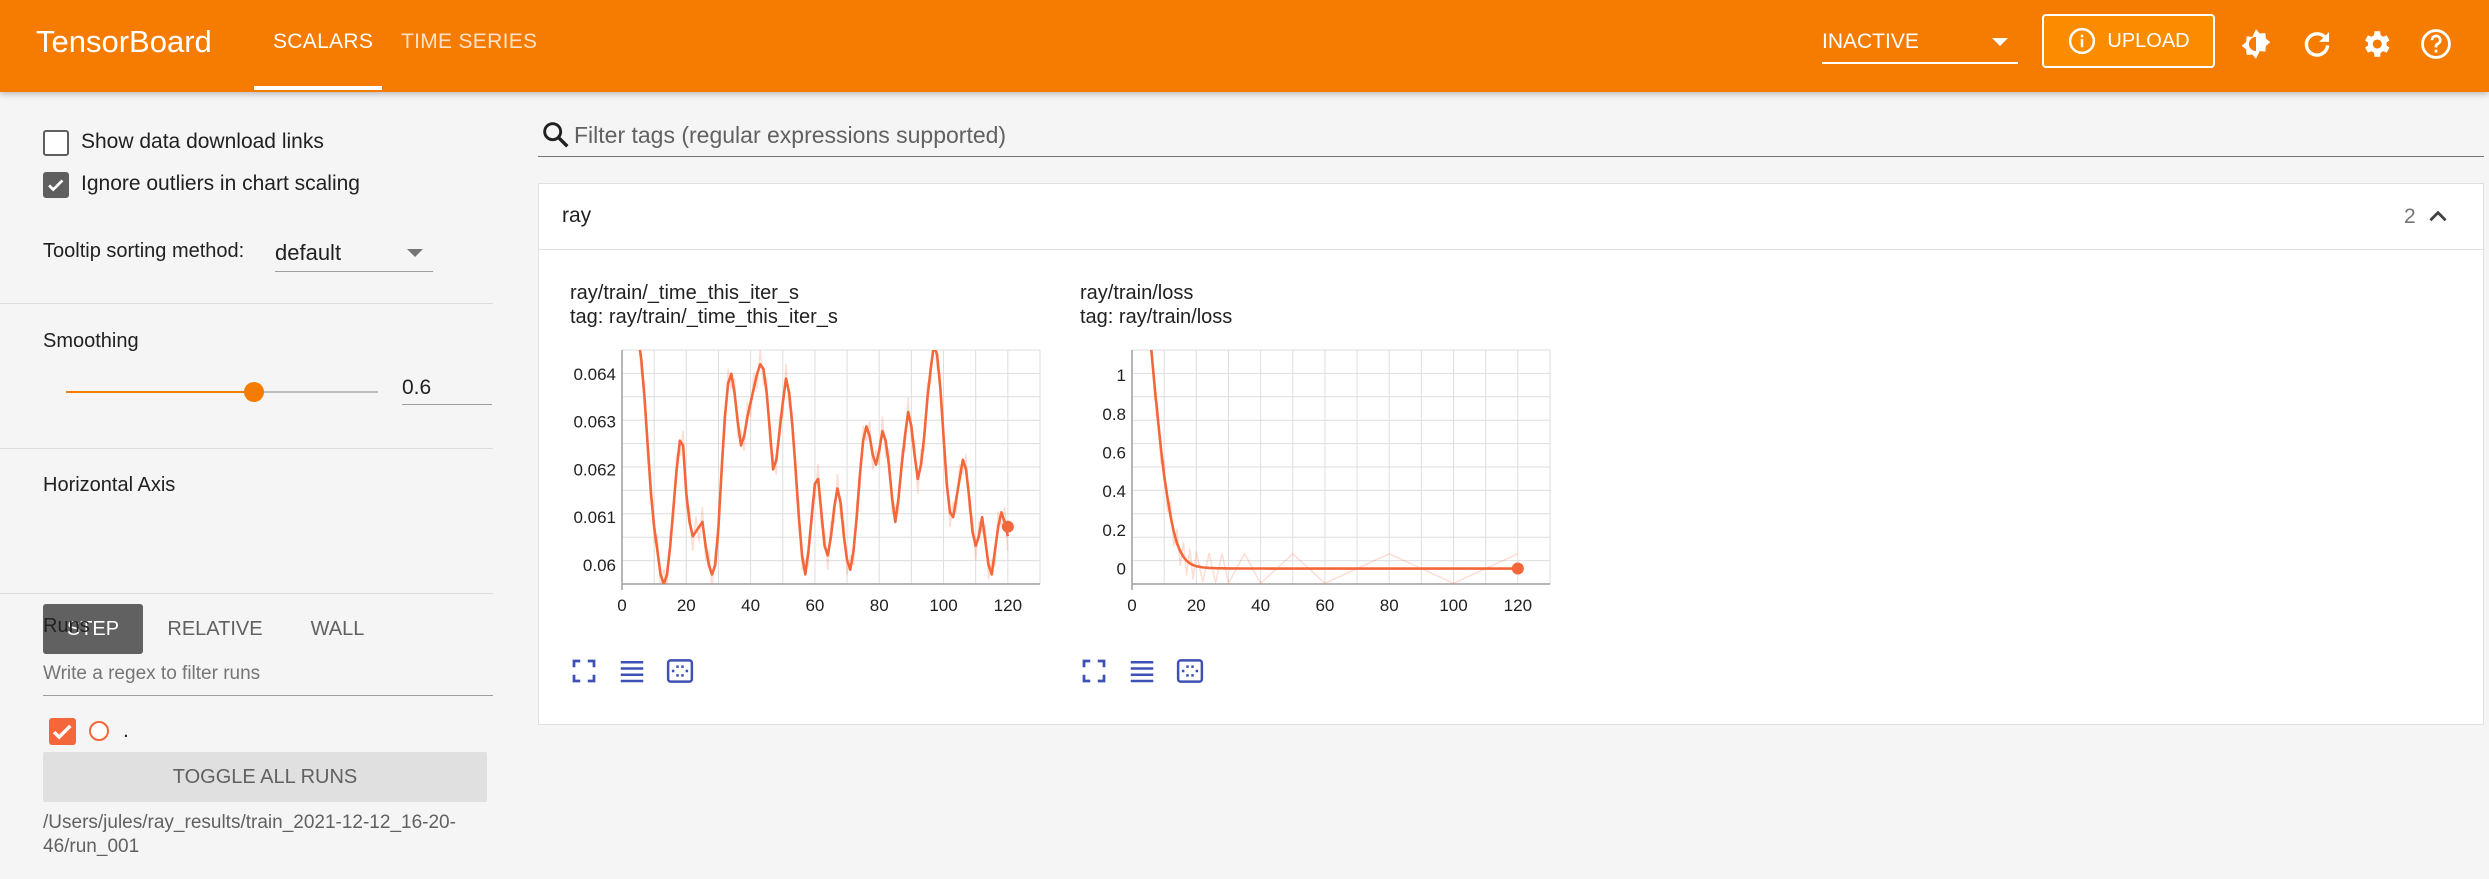  What do you see at coordinates (1870, 41) in the screenshot?
I see `run-state-value: INACTIVE` at bounding box center [1870, 41].